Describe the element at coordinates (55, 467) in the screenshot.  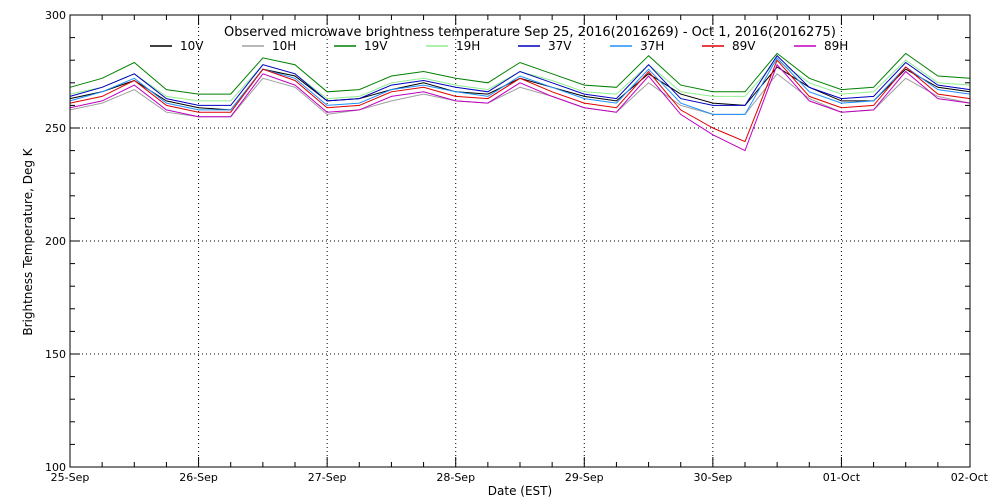
I see `y-tick-label: 100` at that location.